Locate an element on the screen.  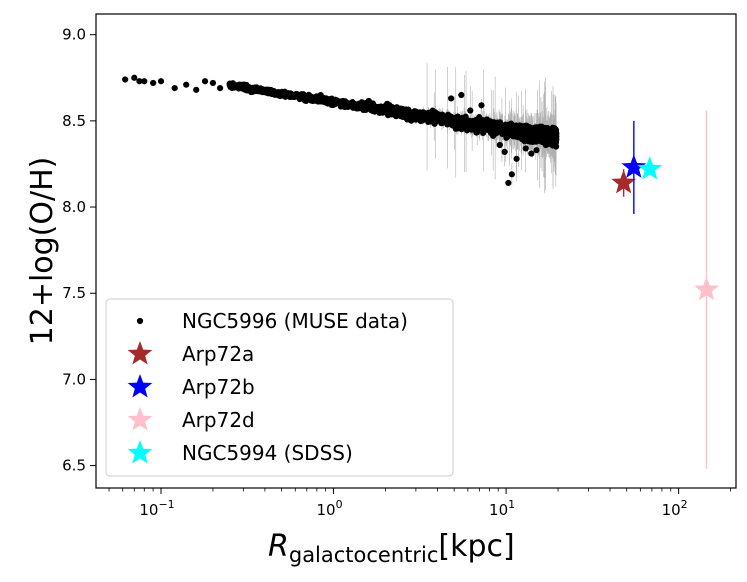
x-tick-exponent: −1 is located at coordinates (166, 504).